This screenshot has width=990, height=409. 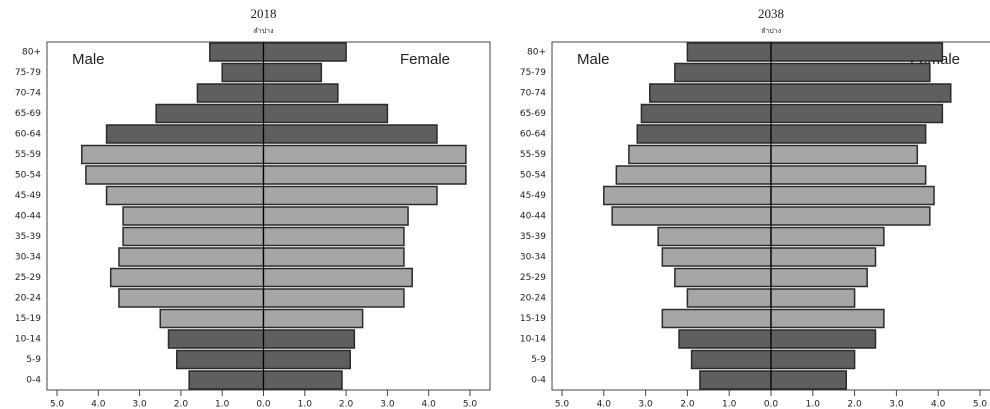 What do you see at coordinates (28, 319) in the screenshot?
I see `y-tick-label: 15-19` at bounding box center [28, 319].